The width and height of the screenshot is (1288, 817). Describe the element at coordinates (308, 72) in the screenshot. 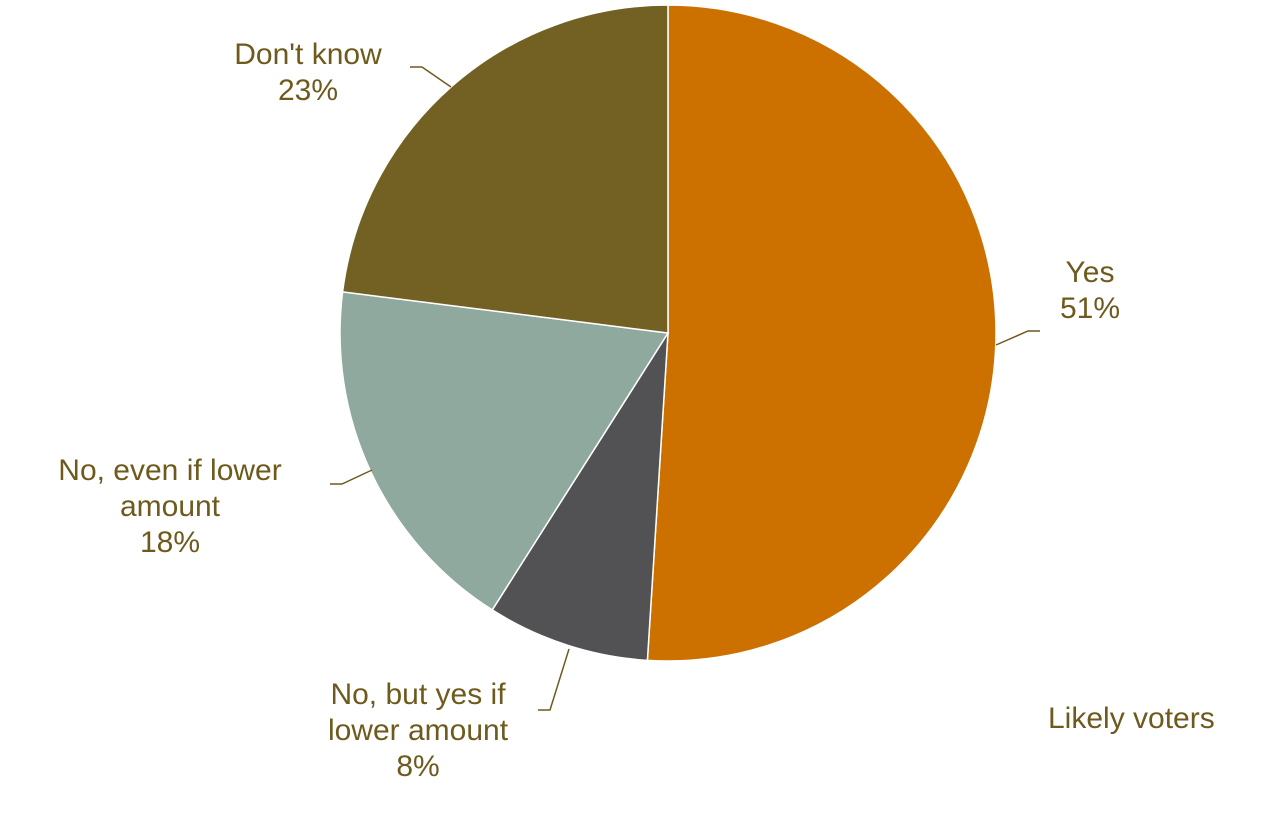

I see `slice-label-3: Don't know 23%` at that location.